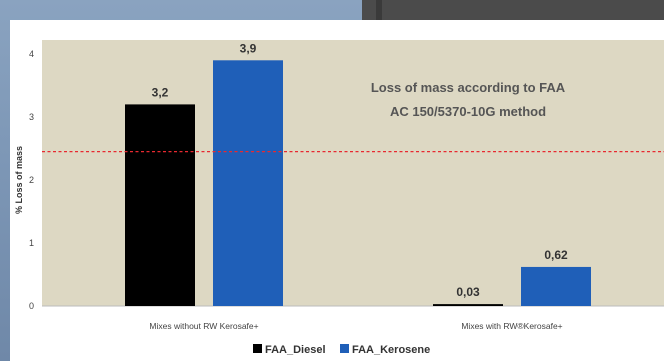  I want to click on slide-background-right, so click(513, 10).